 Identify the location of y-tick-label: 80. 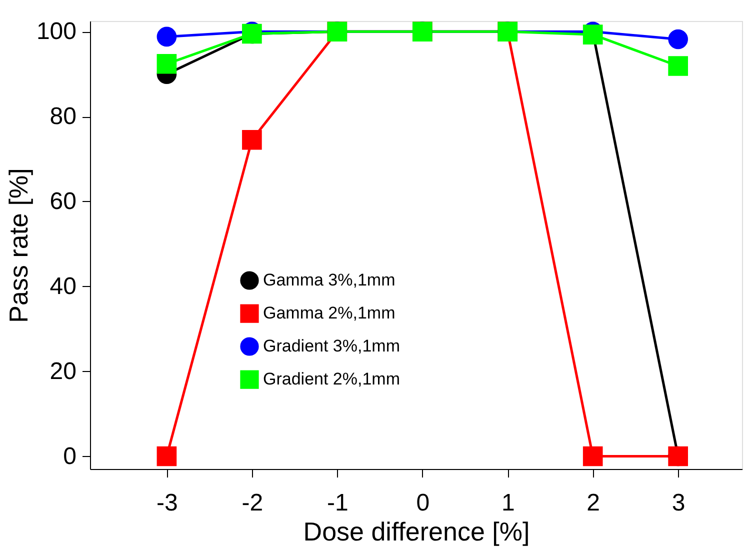
(63, 116).